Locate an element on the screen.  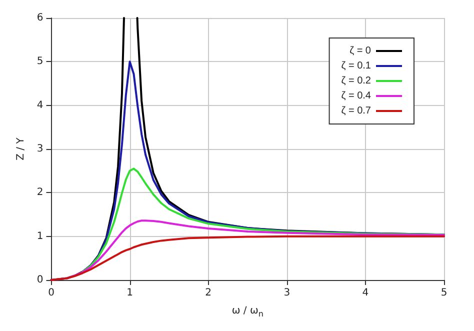
x-tick-label: 1 is located at coordinates (129, 293).